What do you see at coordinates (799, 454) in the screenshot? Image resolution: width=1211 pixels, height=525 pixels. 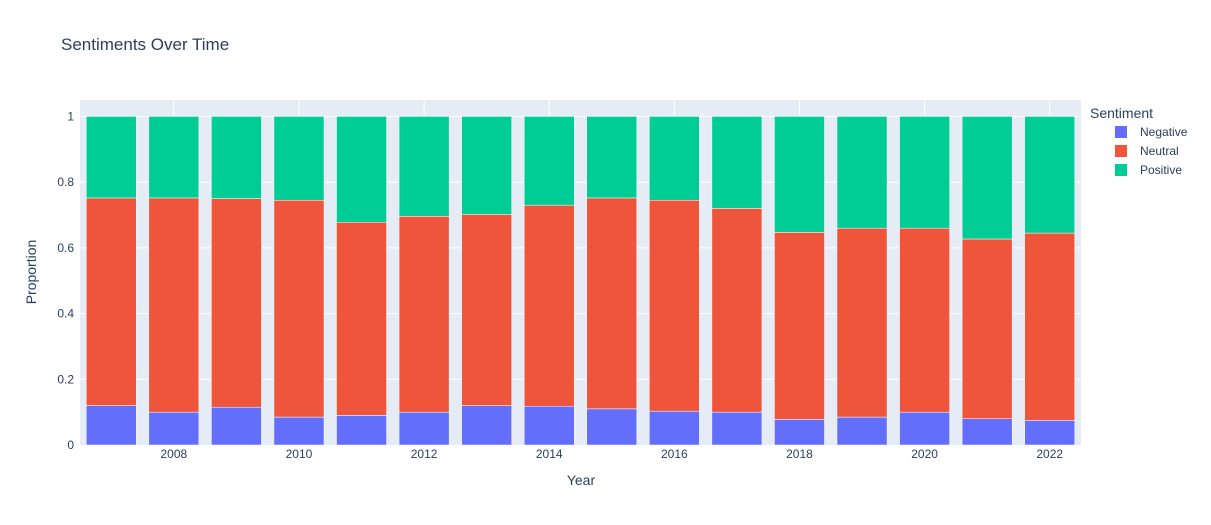 I see `x-tick-label: 2018` at bounding box center [799, 454].